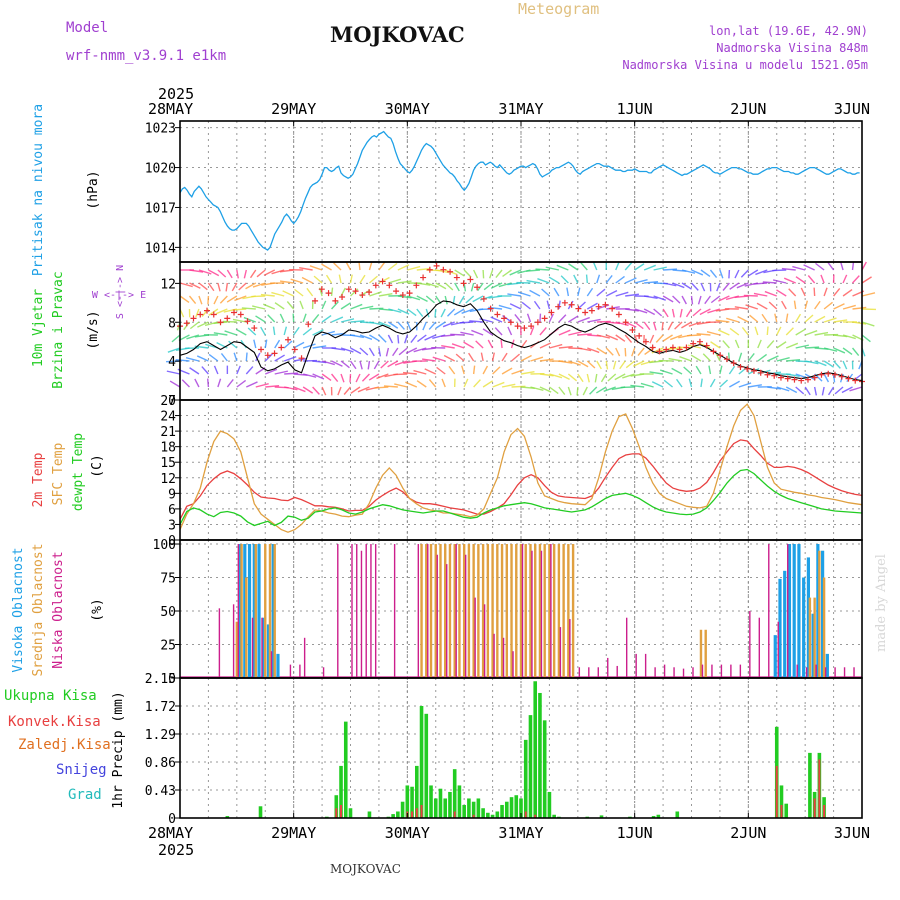 Image resolution: width=900 pixels, height=900 pixels. Describe the element at coordinates (168, 579) in the screenshot. I see `y-tick-label: 75` at that location.